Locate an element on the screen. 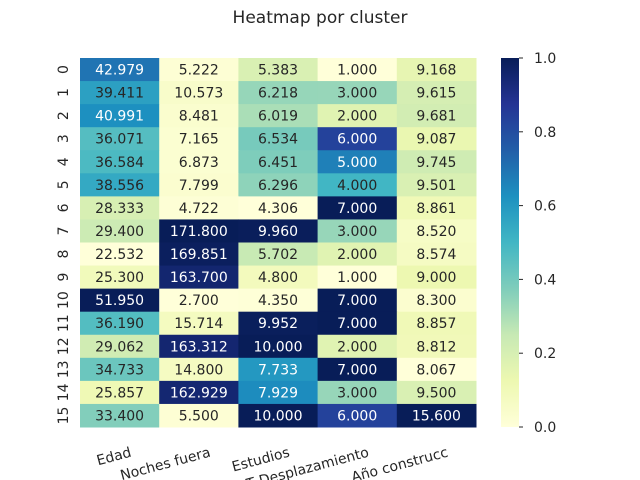  cell-value-label: 8.574 is located at coordinates (436, 255).